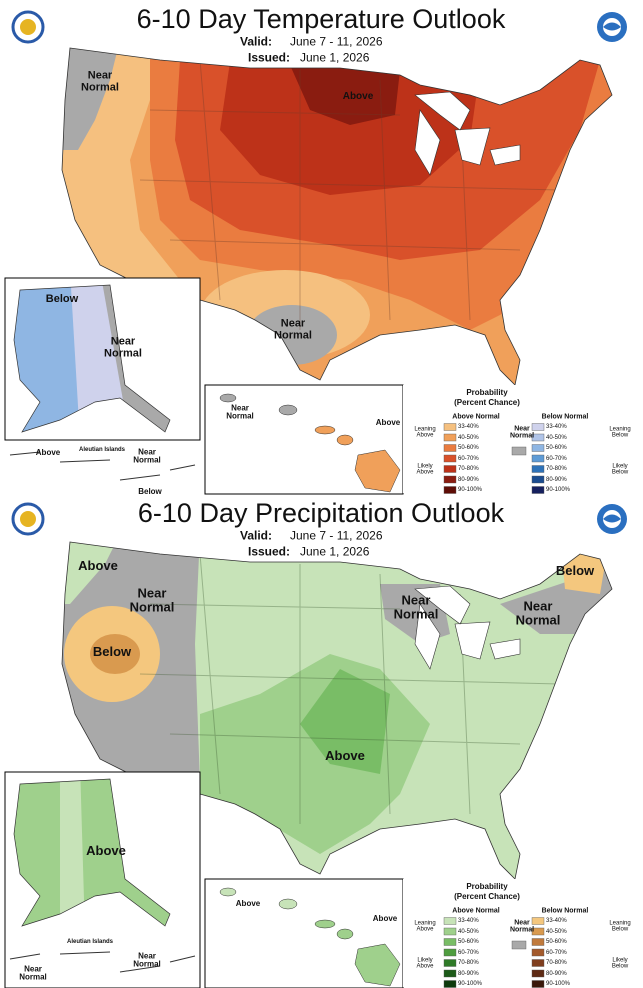 This screenshot has width=643, height=988. I want to click on title: 6-10 Day Temperature Outlook, so click(321, 18).